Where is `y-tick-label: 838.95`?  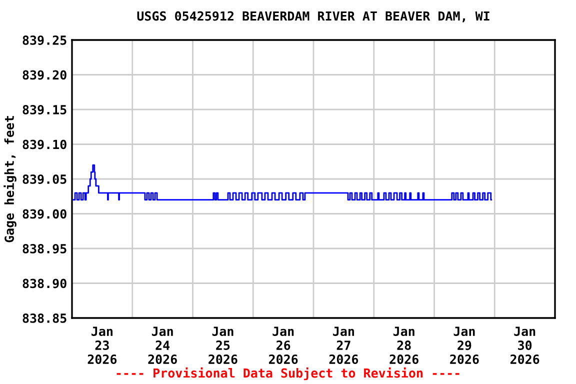 y-tick-label: 838.95 is located at coordinates (44, 249).